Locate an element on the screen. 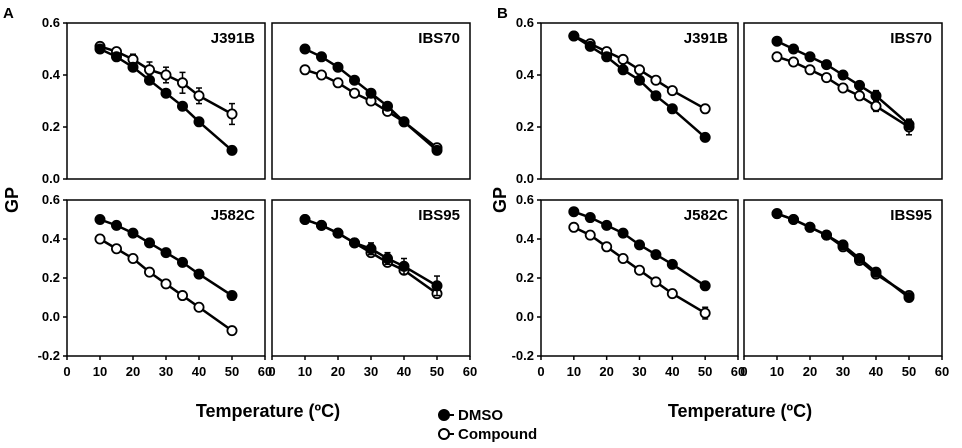 Image resolution: width=962 pixels, height=448 pixels. x-tick-label: 30 is located at coordinates (371, 371).